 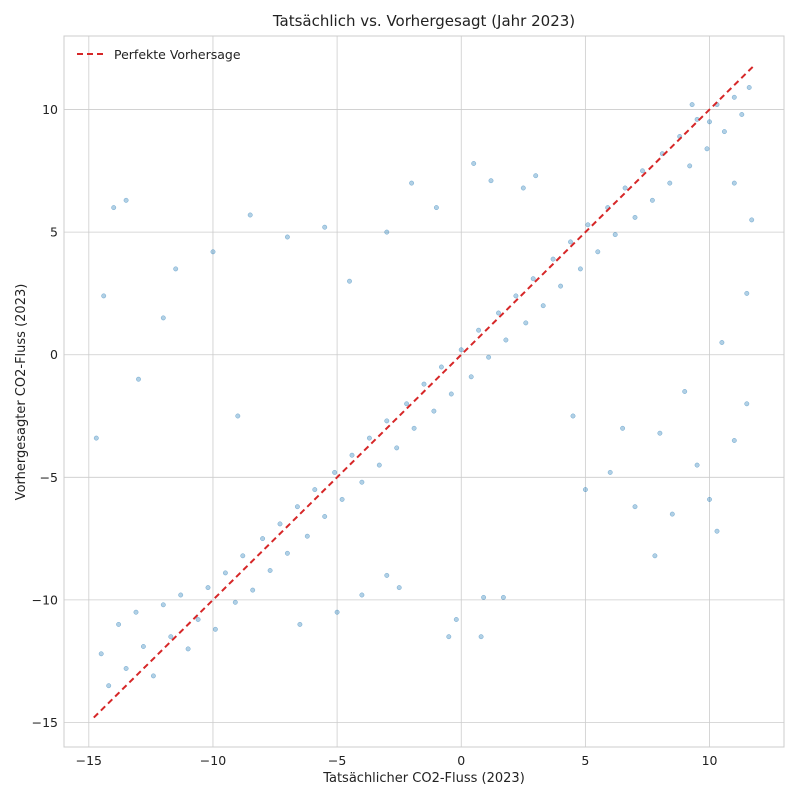 What do you see at coordinates (45, 599) in the screenshot?
I see `y-tick-label: −10` at bounding box center [45, 599].